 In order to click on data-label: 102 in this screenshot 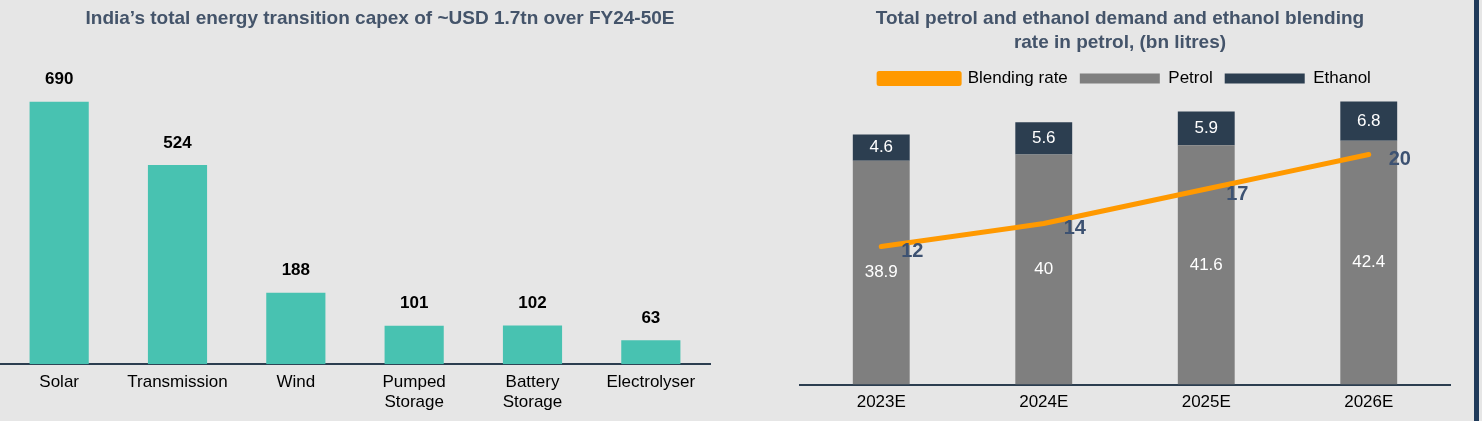, I will do `click(532, 303)`.